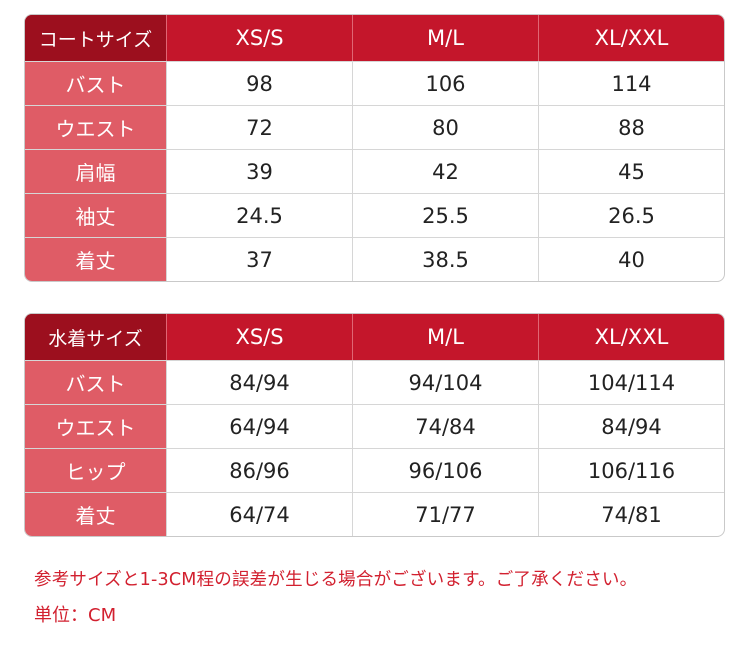 This screenshot has width=750, height=650. Describe the element at coordinates (259, 83) in the screenshot. I see `table-cell: 98` at that location.